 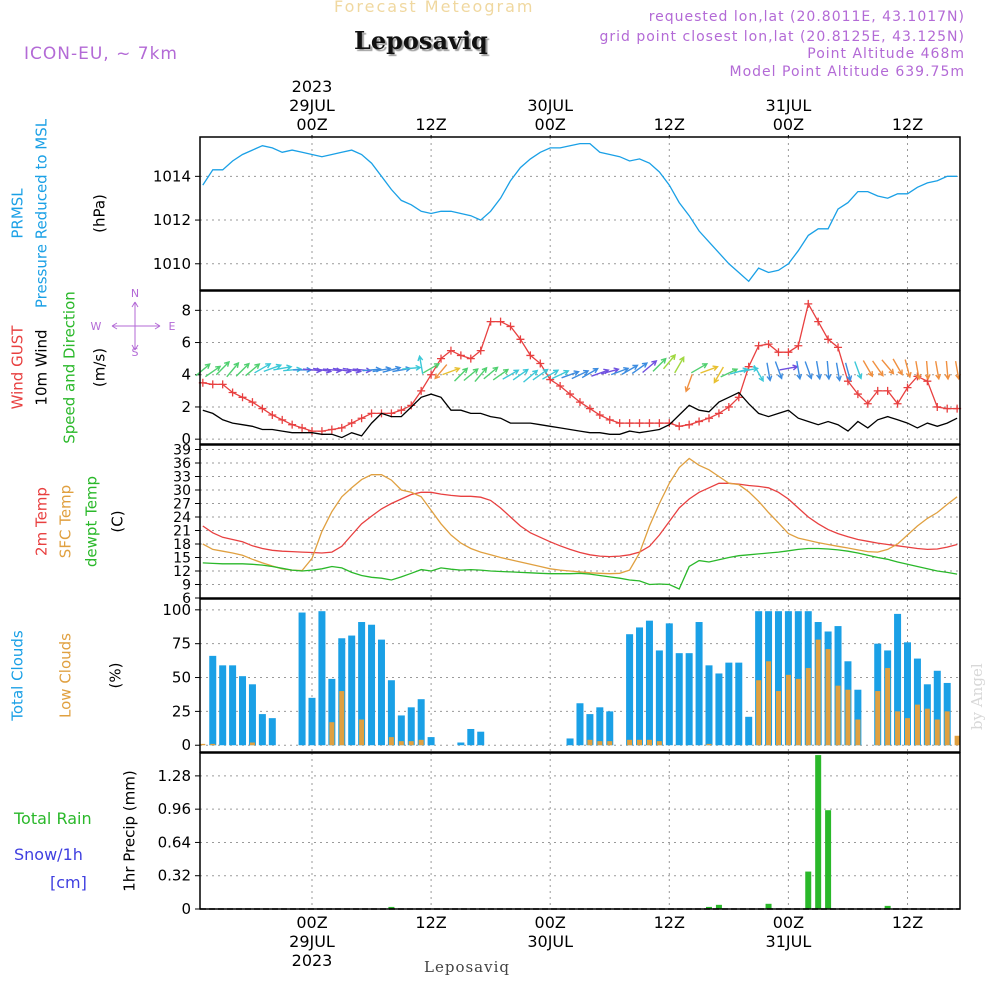 I want to click on wind-axis-label: Speed and Direction, so click(x=70, y=367).